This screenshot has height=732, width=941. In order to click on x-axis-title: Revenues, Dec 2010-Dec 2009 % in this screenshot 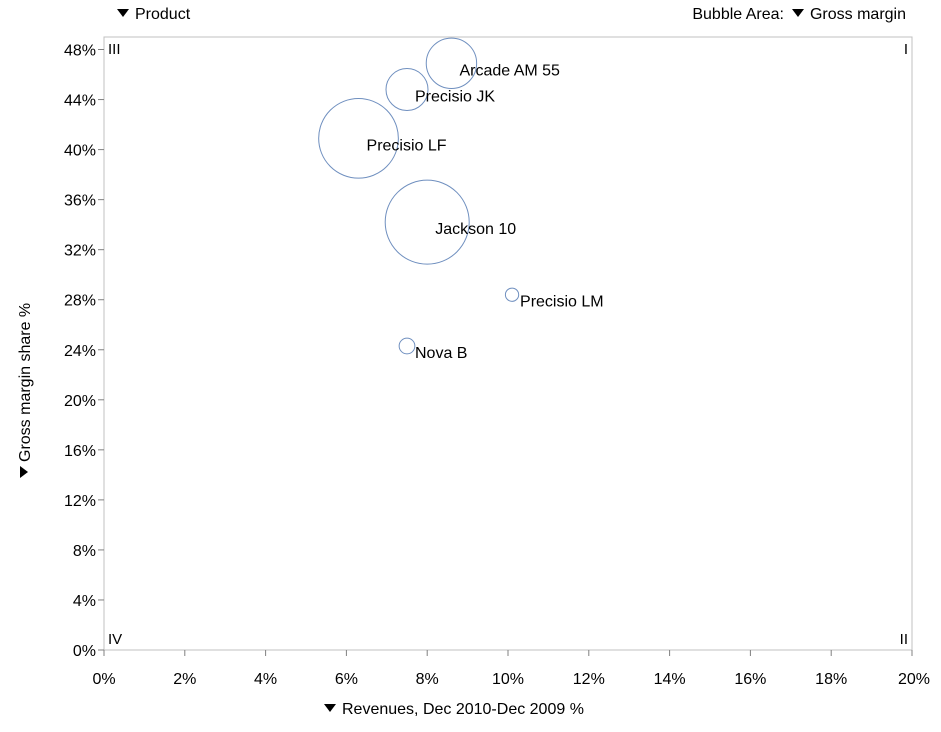, I will do `click(463, 709)`.